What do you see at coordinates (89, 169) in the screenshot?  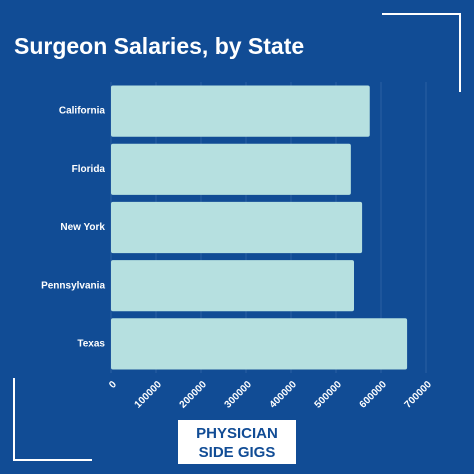 I see `y-tick-label: Florida` at bounding box center [89, 169].